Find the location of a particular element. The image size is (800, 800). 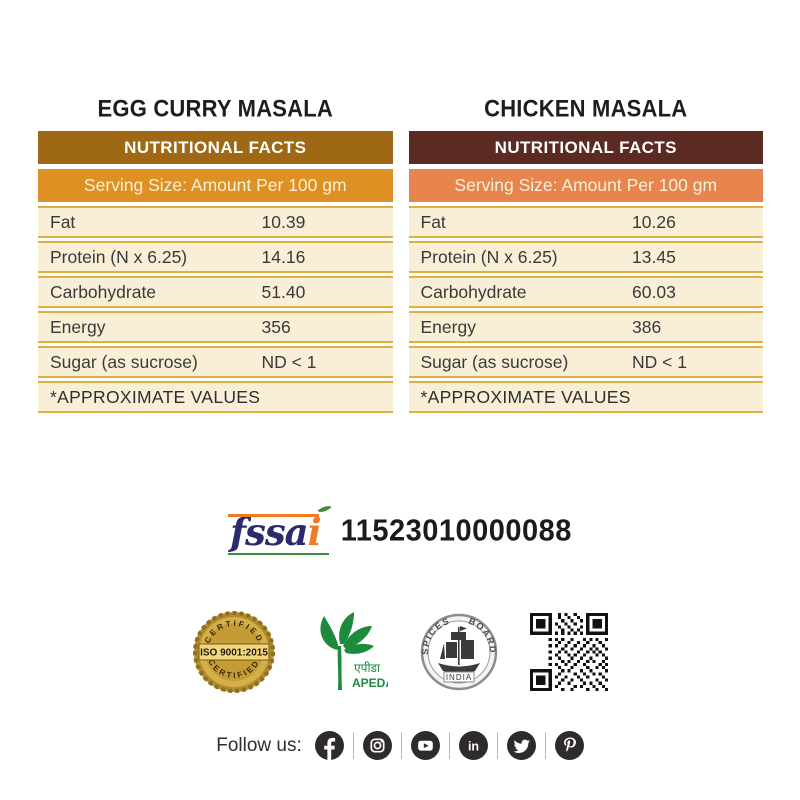

fssai-green-line is located at coordinates (278, 553).